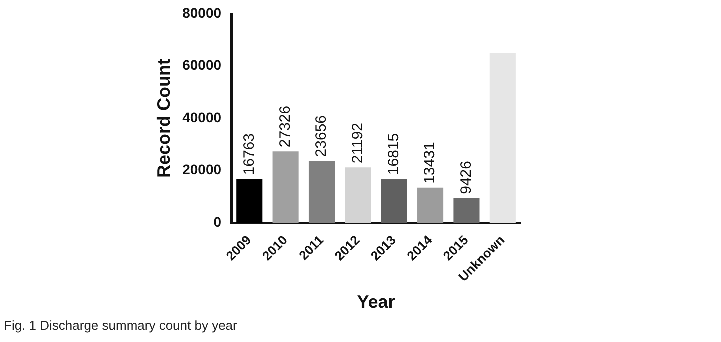 Image resolution: width=721 pixels, height=342 pixels. What do you see at coordinates (430, 163) in the screenshot?
I see `data-label: 13431` at bounding box center [430, 163].